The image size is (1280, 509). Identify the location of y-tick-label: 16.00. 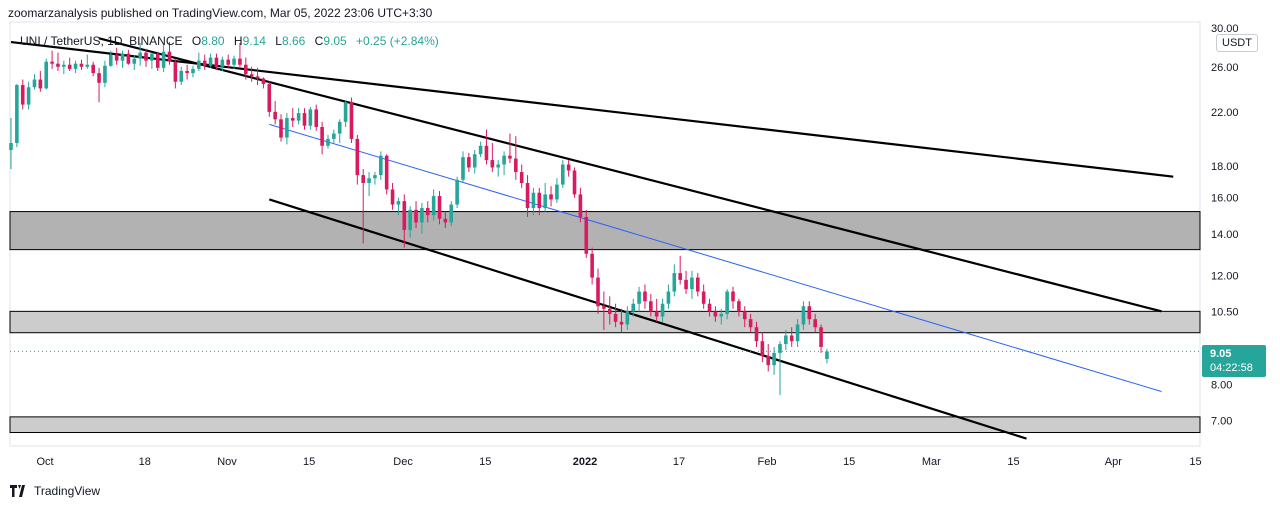
(1225, 199).